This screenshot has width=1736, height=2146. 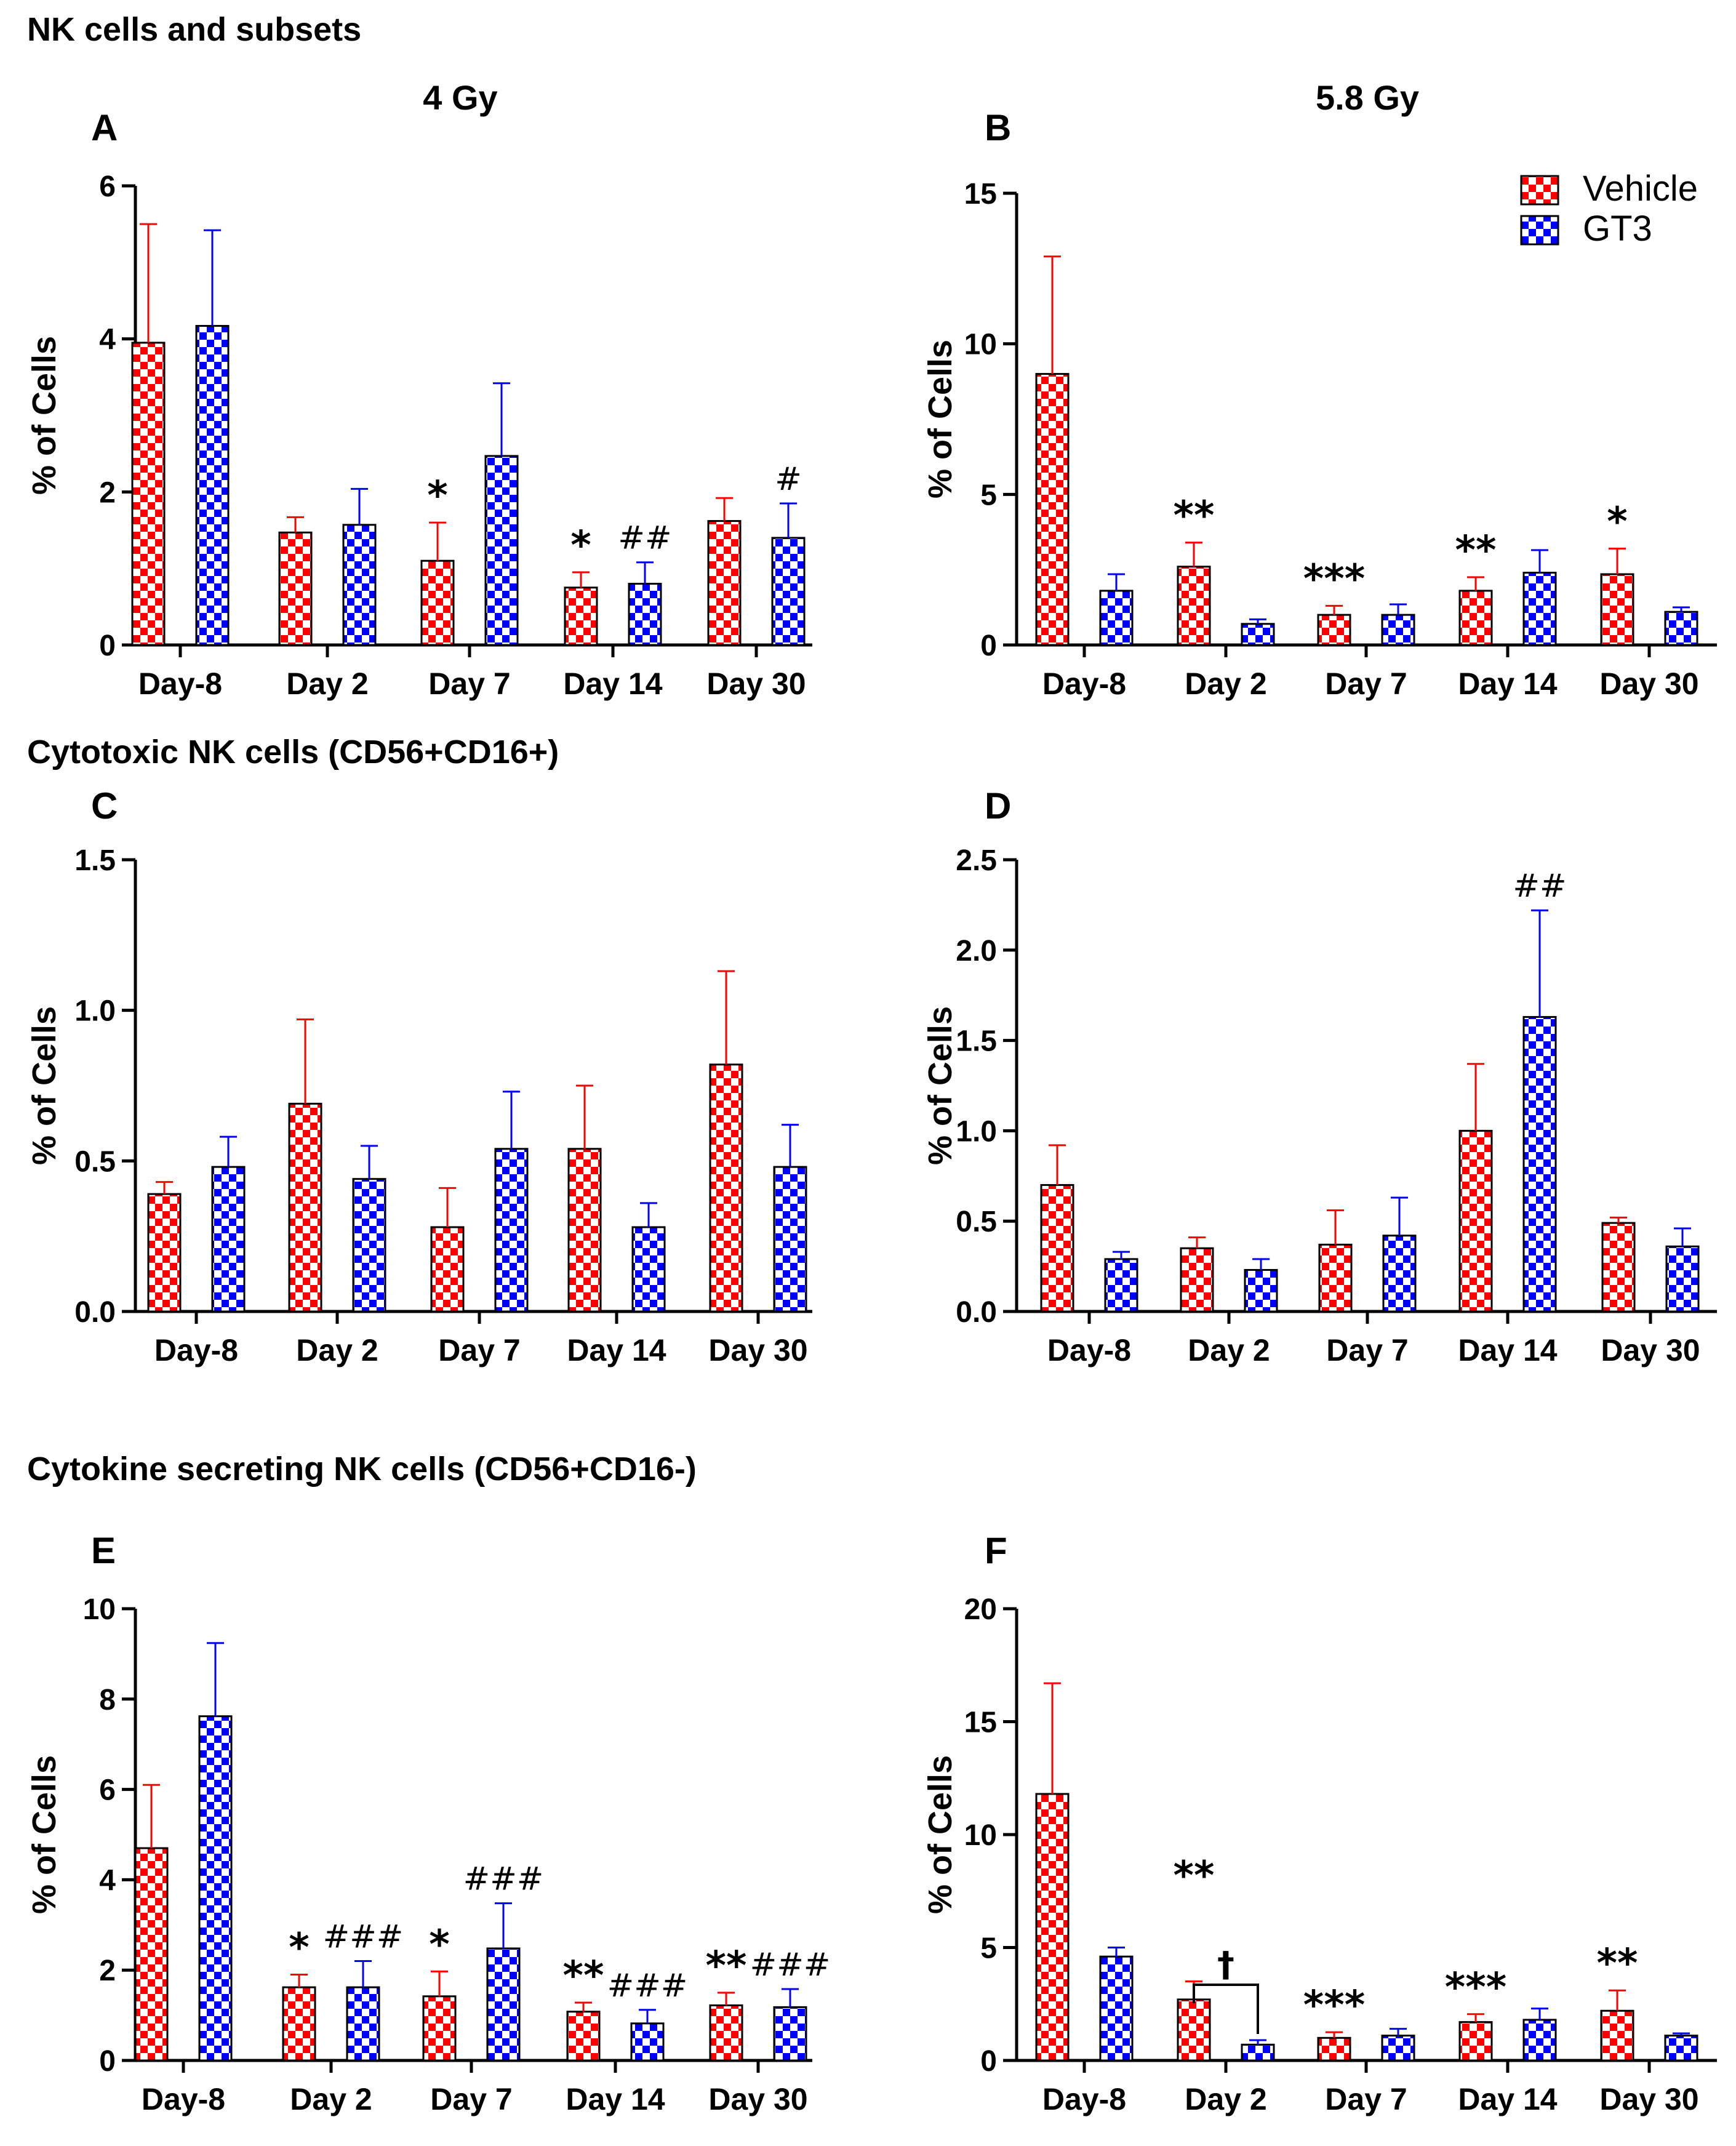 What do you see at coordinates (1539, 231) in the screenshot?
I see `legend-swatch-gt3` at bounding box center [1539, 231].